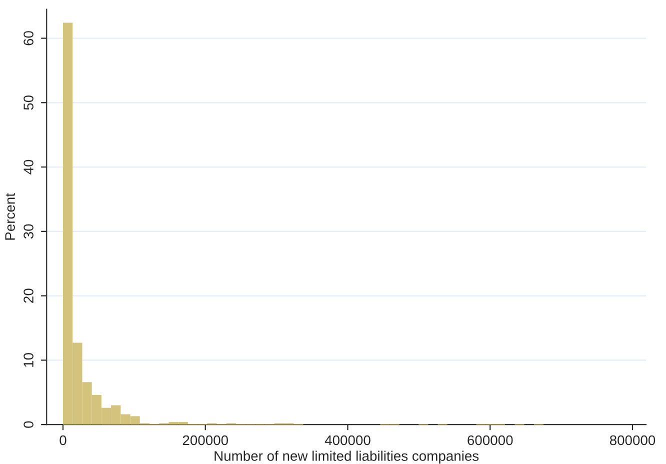 This screenshot has width=666, height=464. I want to click on y-tick-label: 20, so click(29, 295).